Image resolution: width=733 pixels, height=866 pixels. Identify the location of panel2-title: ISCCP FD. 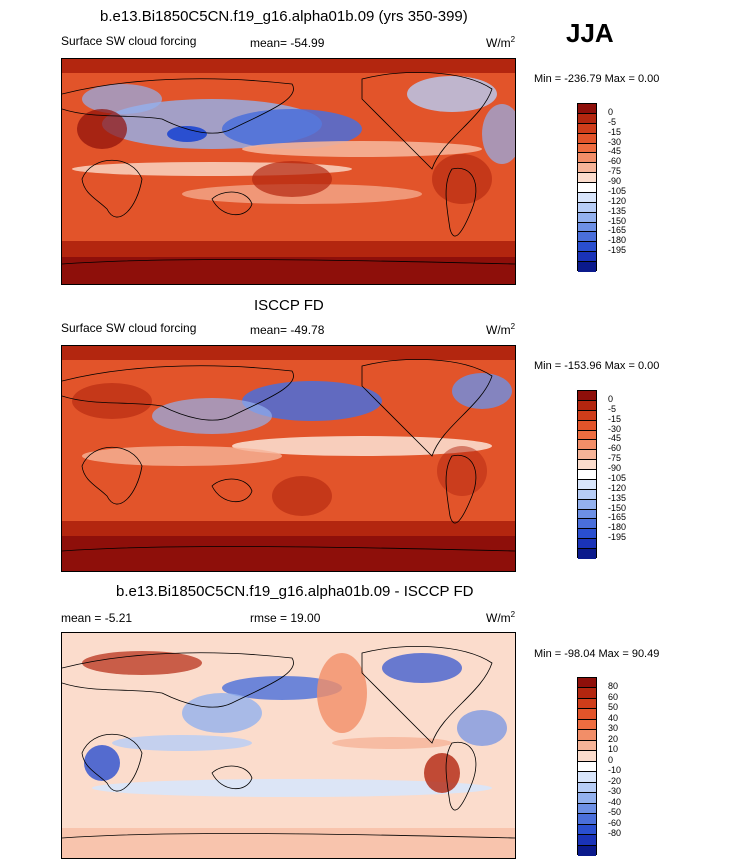
(289, 305).